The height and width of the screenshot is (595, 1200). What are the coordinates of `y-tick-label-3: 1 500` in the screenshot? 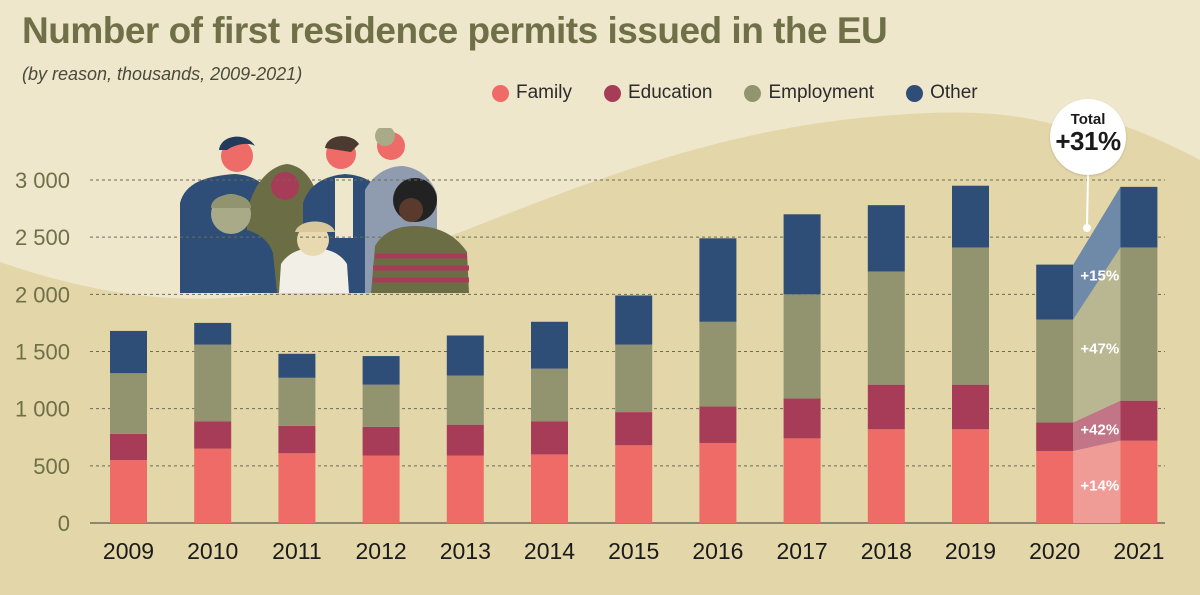 It's located at (42, 352).